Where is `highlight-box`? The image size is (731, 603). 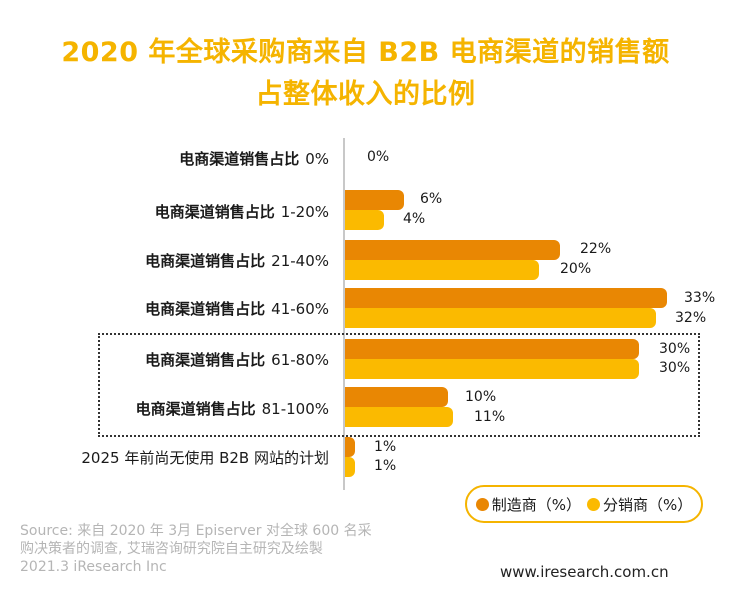
highlight-box is located at coordinates (399, 385).